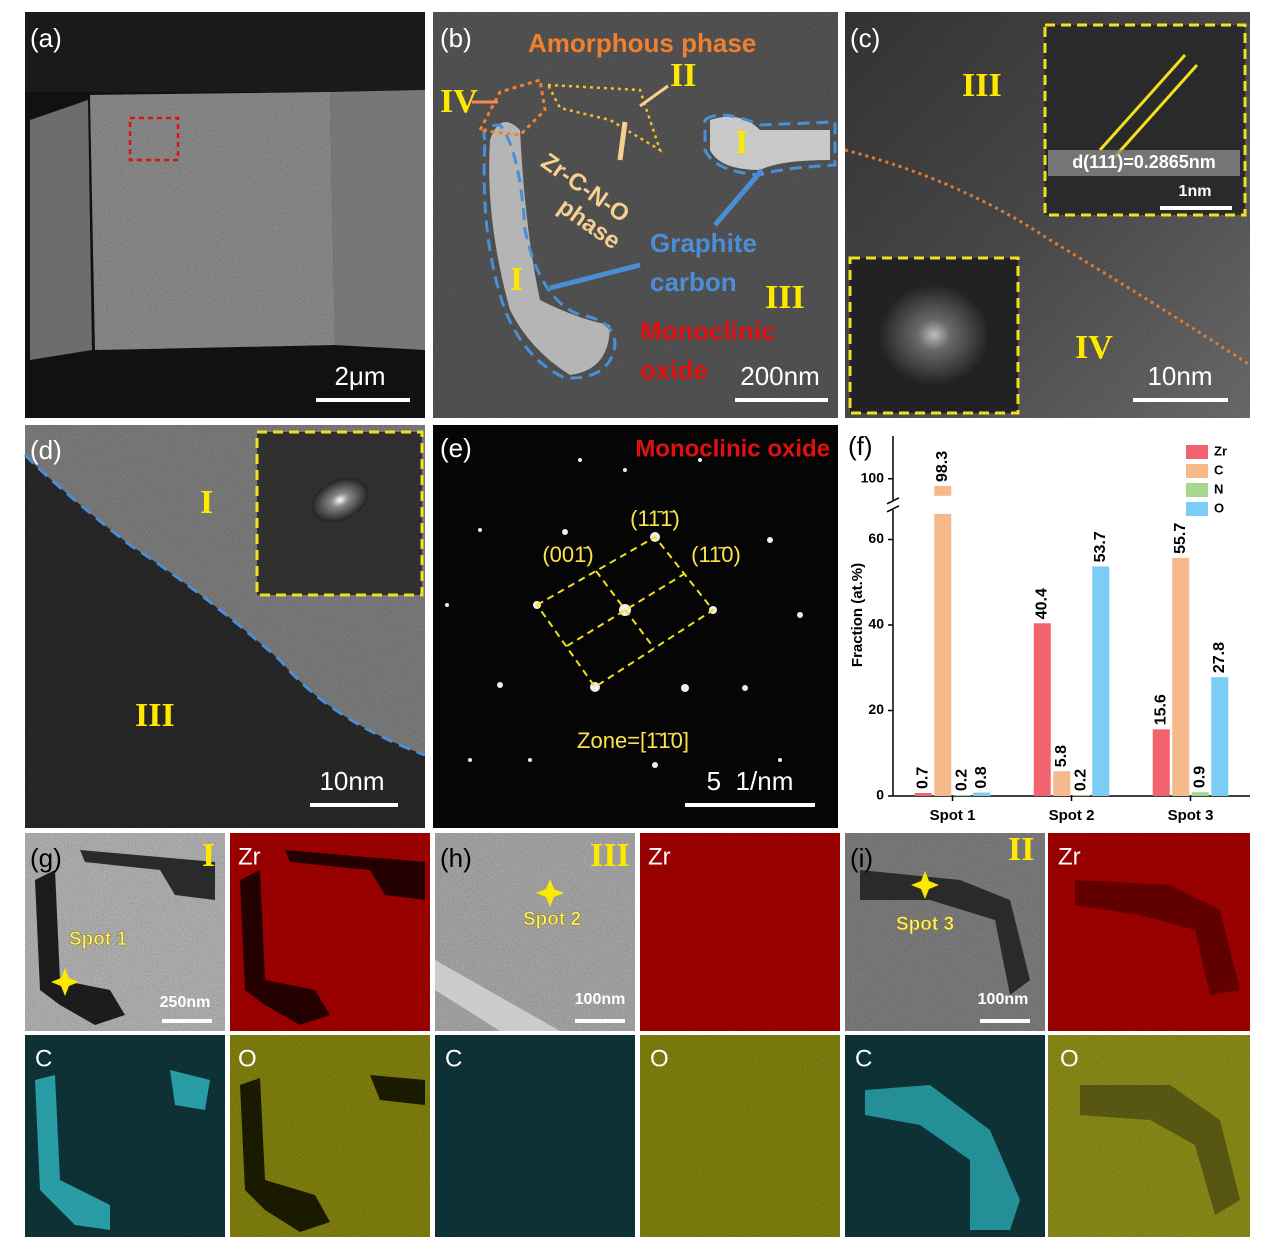  What do you see at coordinates (359, 376) in the screenshot?
I see `scale-label: 2μm` at bounding box center [359, 376].